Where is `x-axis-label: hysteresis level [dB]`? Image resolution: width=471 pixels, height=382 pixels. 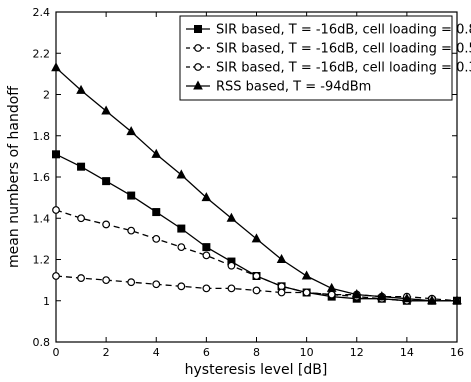
x-axis-label: hysteresis level [dB] is located at coordinates (256, 370).